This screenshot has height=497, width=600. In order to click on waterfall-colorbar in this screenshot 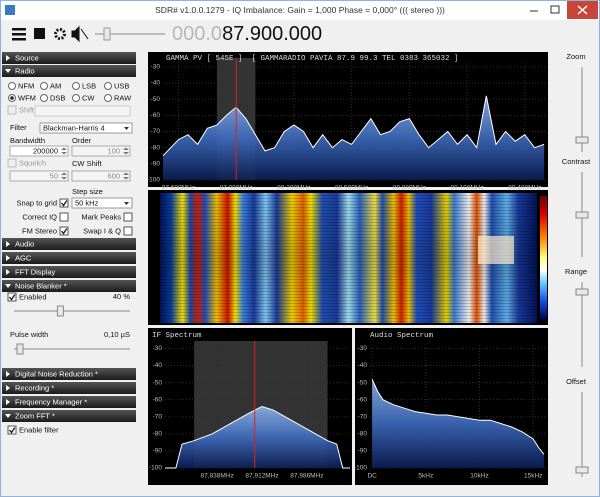, I will do `click(543, 258)`.